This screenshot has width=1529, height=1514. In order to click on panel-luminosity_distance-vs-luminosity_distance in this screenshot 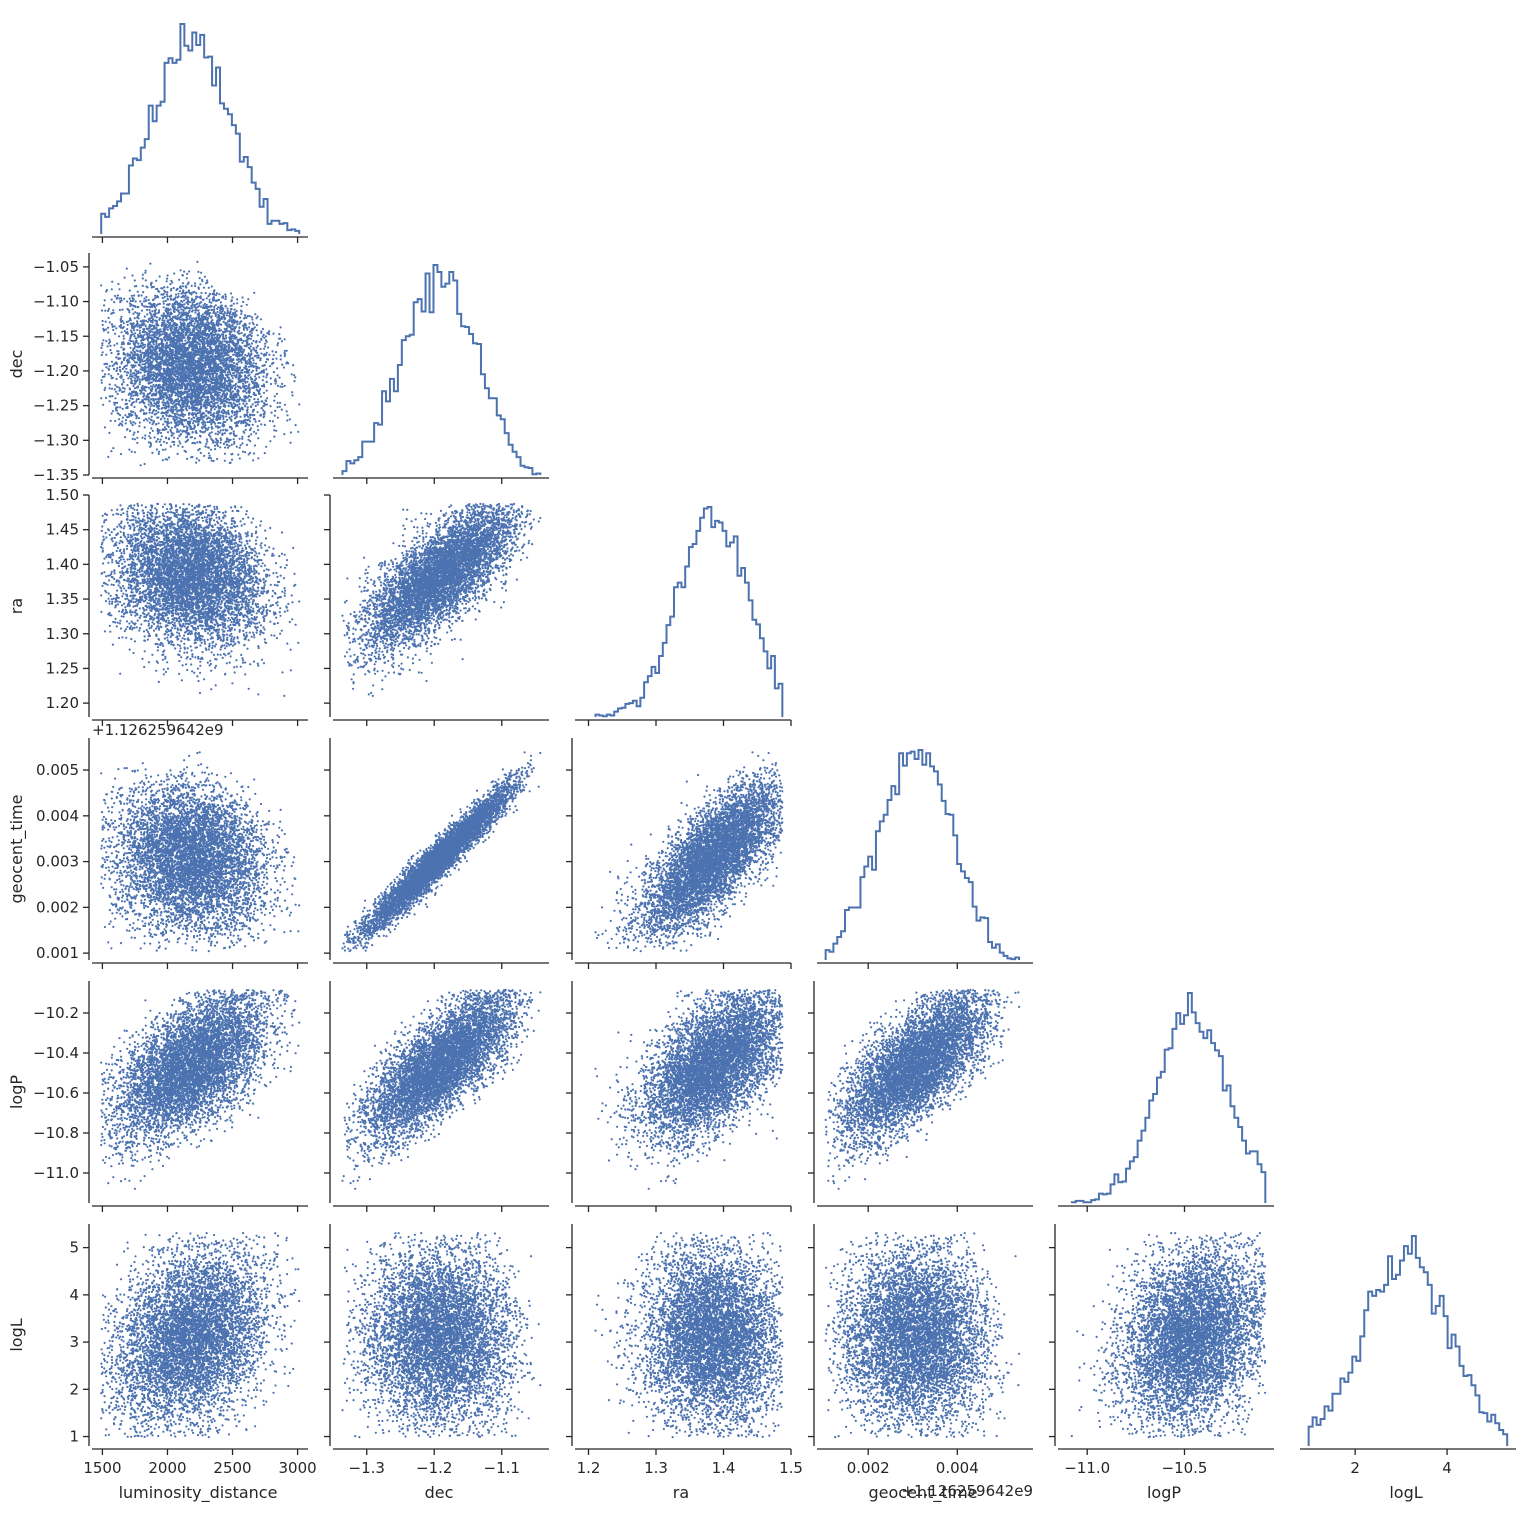, I will do `click(200, 133)`.